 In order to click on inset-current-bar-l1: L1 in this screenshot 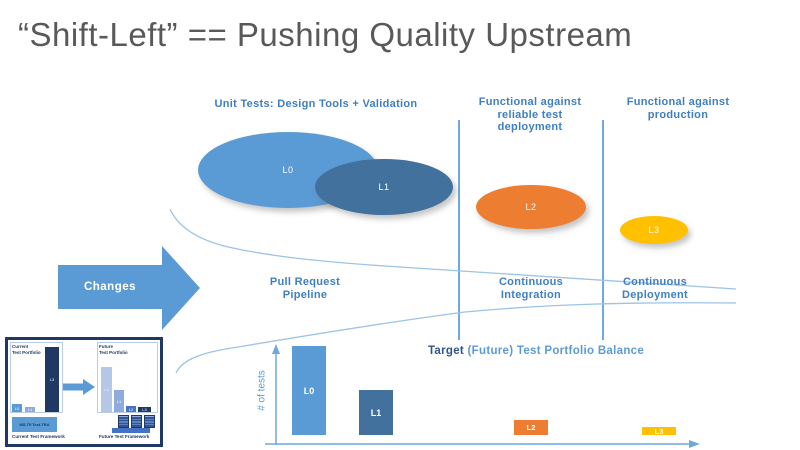, I will do `click(30, 409)`.